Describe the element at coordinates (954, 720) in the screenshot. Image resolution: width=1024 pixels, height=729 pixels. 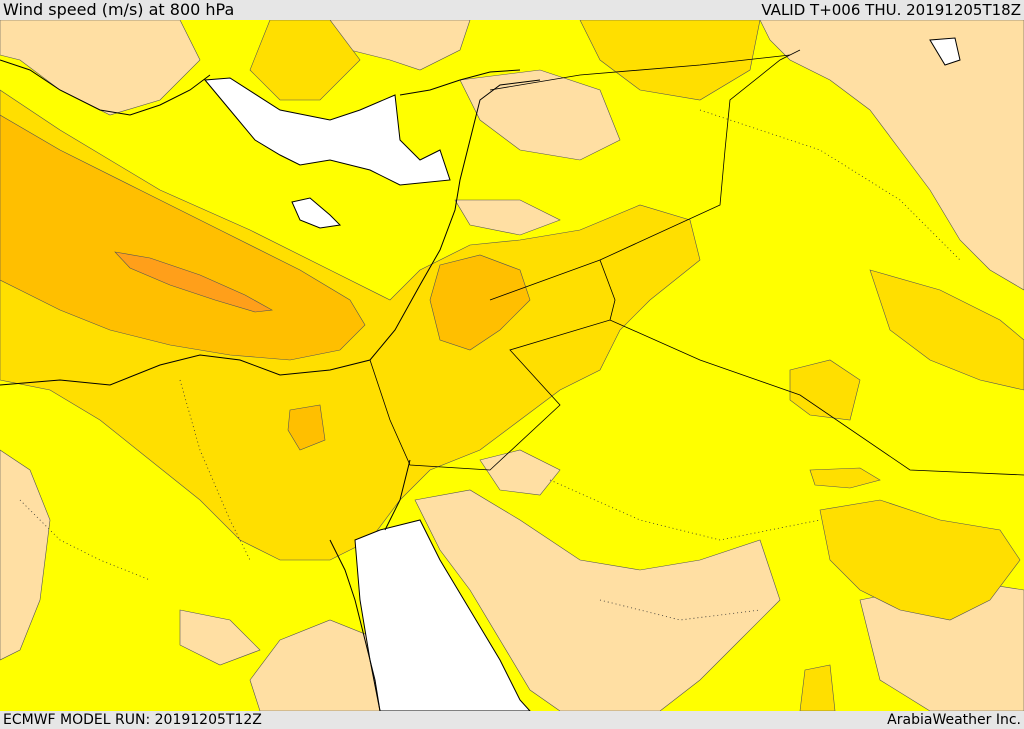
I see `credit-label: ArabiaWeather Inc.` at that location.